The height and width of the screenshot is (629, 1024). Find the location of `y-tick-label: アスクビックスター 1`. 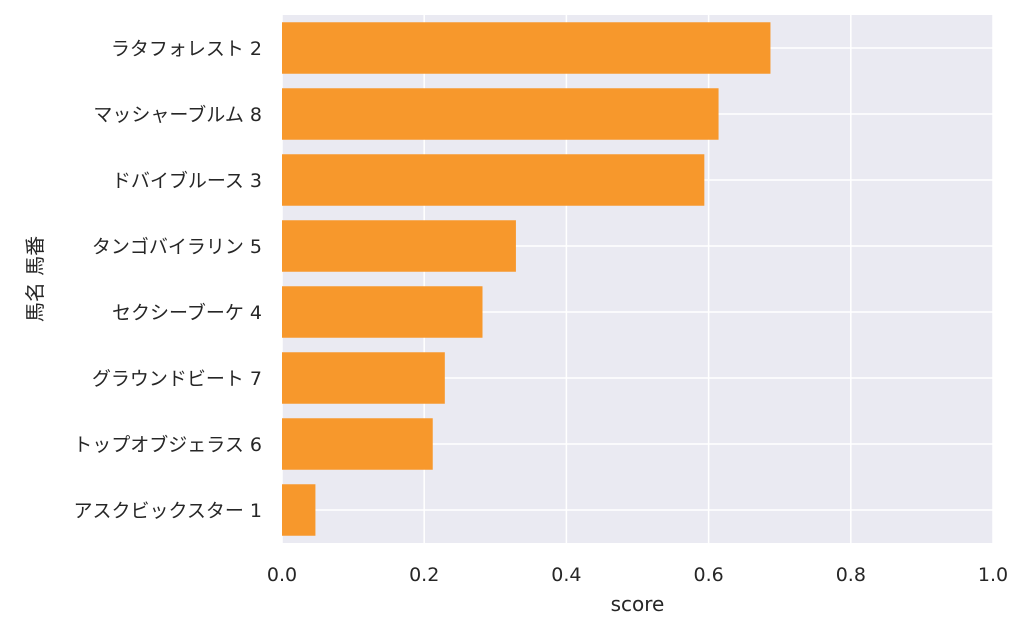

y-tick-label: アスクビックスター 1 is located at coordinates (167, 511).